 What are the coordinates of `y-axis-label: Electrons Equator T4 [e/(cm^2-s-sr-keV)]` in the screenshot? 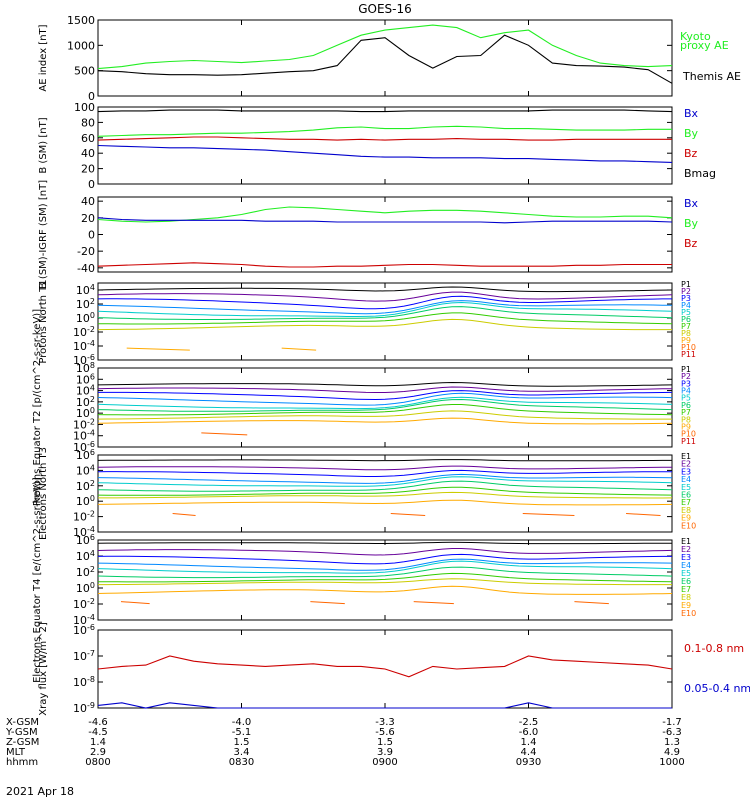 It's located at (37, 580).